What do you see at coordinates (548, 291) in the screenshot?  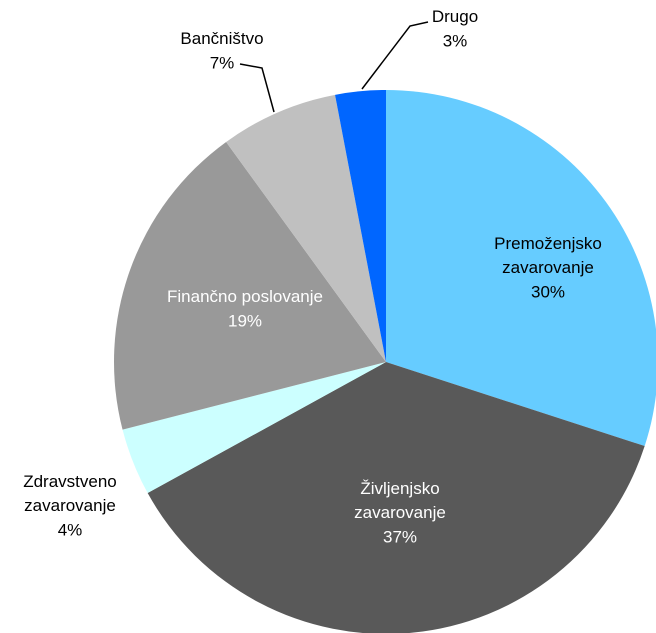 I see `slice-value-label: 30%` at bounding box center [548, 291].